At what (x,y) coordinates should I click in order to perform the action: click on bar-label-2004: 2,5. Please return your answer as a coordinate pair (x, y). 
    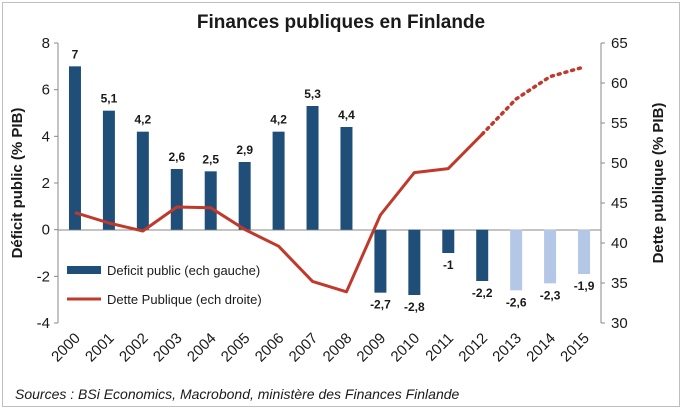
    Looking at the image, I should click on (210, 159).